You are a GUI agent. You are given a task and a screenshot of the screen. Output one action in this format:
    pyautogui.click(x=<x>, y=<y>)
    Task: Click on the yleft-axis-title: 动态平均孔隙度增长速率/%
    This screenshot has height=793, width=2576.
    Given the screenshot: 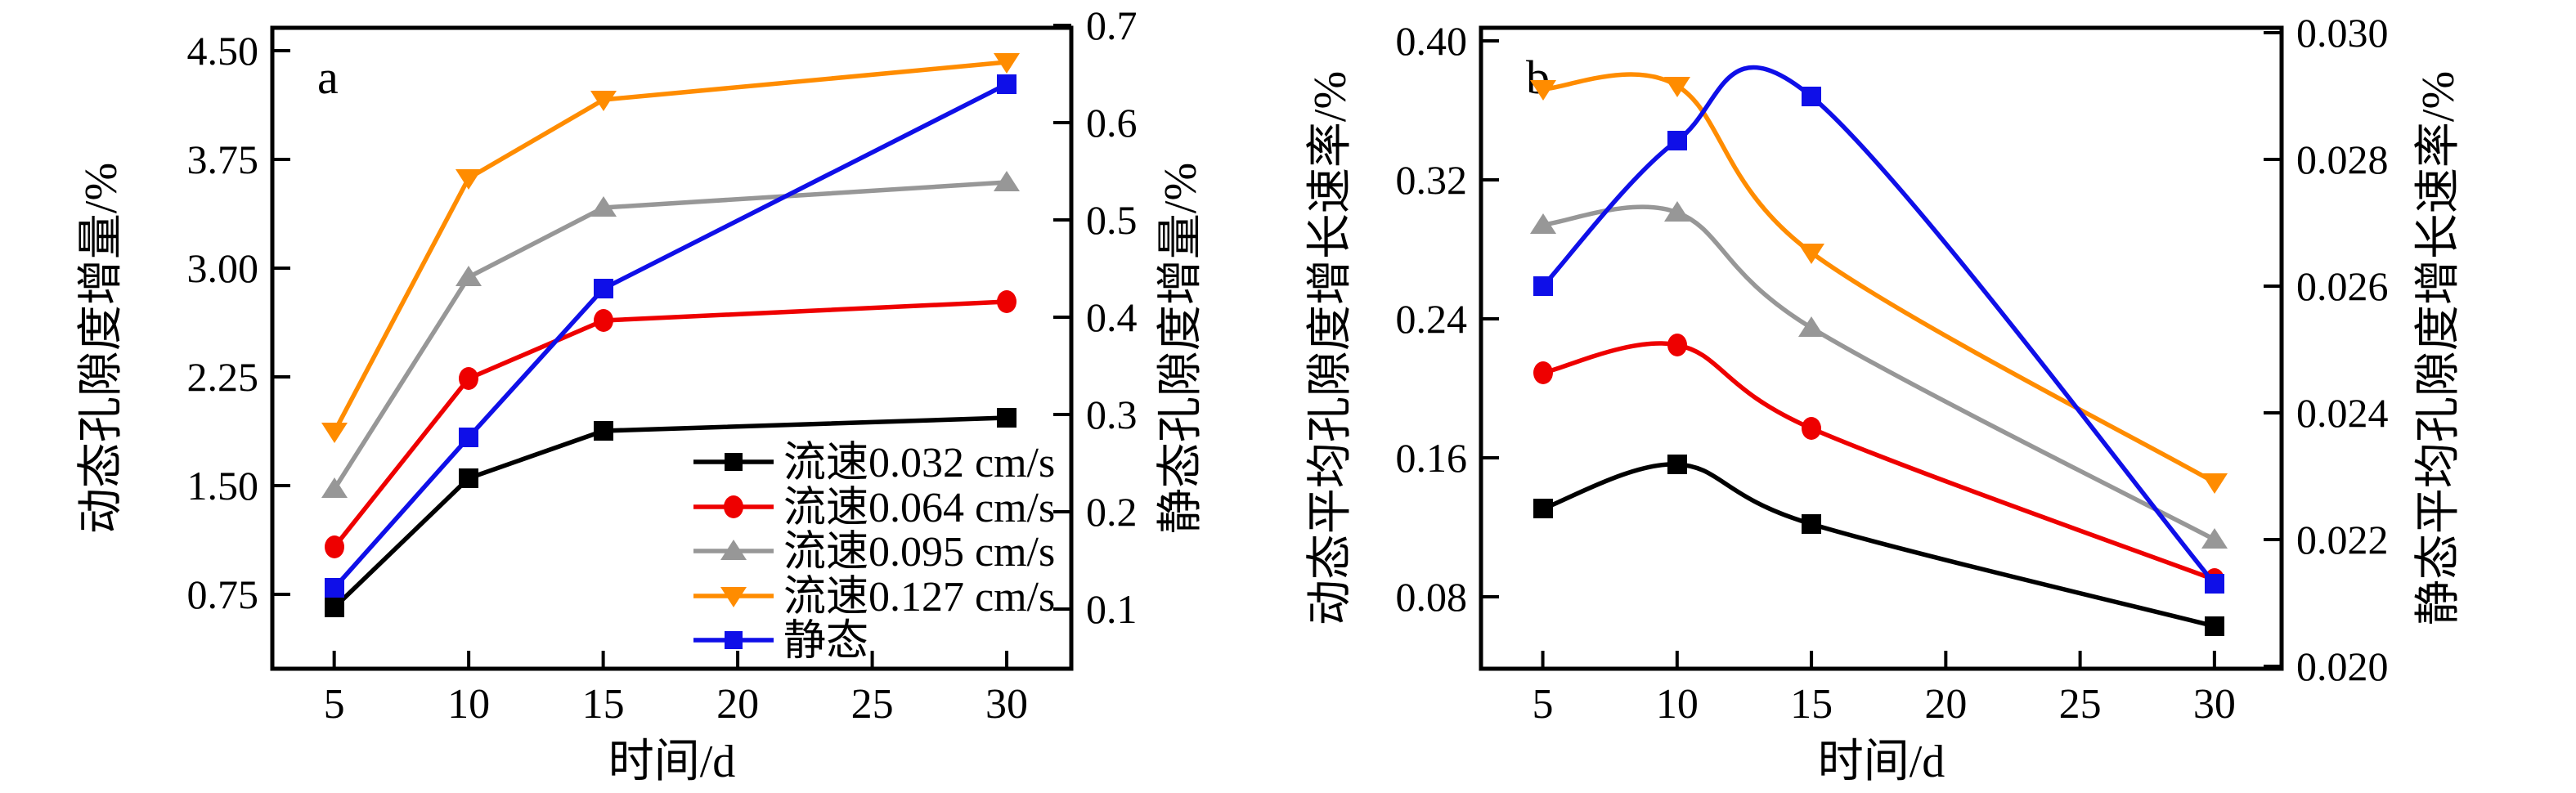 What is the action you would take?
    pyautogui.click(x=1331, y=348)
    